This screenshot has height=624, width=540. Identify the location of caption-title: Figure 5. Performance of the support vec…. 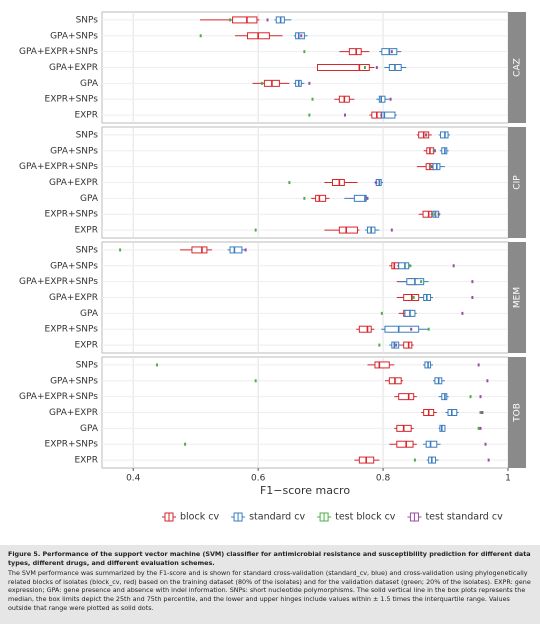
(269, 558).